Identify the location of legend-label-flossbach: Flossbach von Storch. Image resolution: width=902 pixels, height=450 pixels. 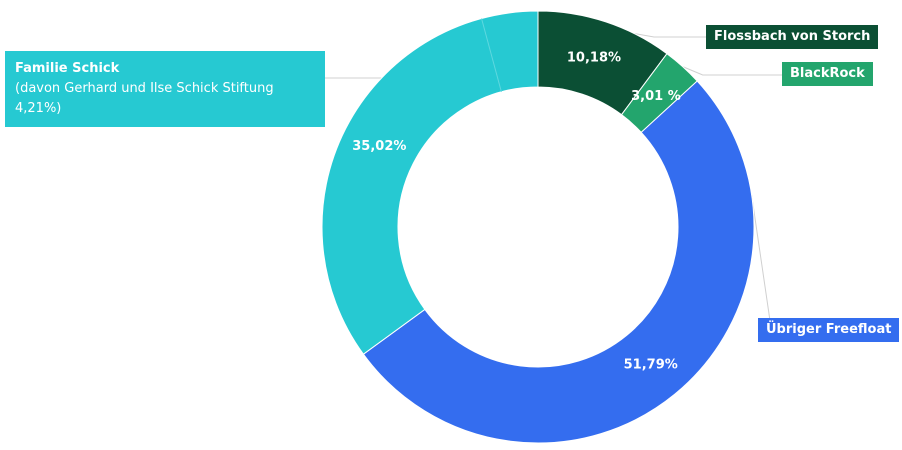
(792, 36).